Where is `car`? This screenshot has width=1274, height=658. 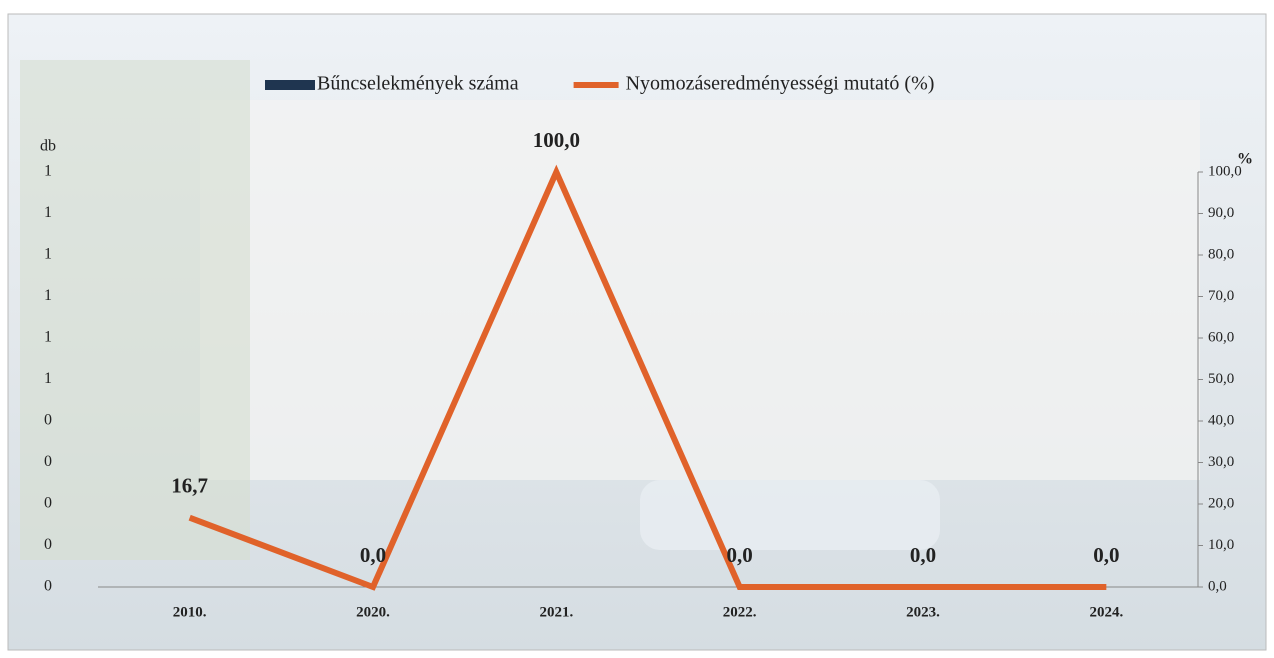 car is located at coordinates (790, 515).